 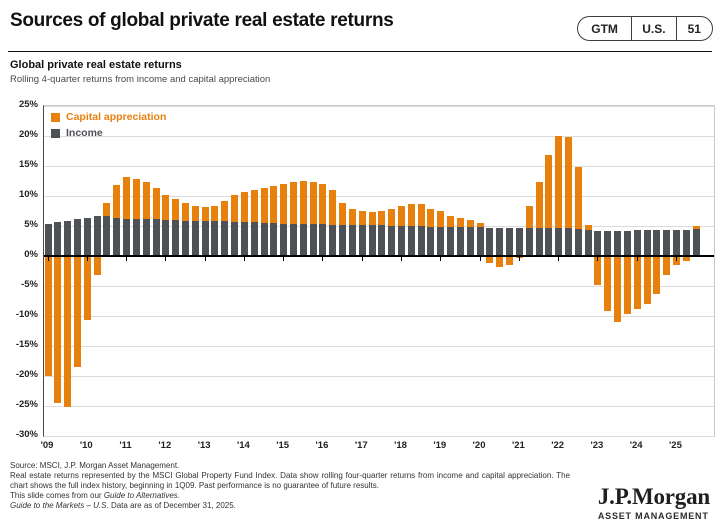 What do you see at coordinates (26, 314) in the screenshot?
I see `y-axis-tick-label: -10%` at bounding box center [26, 314].